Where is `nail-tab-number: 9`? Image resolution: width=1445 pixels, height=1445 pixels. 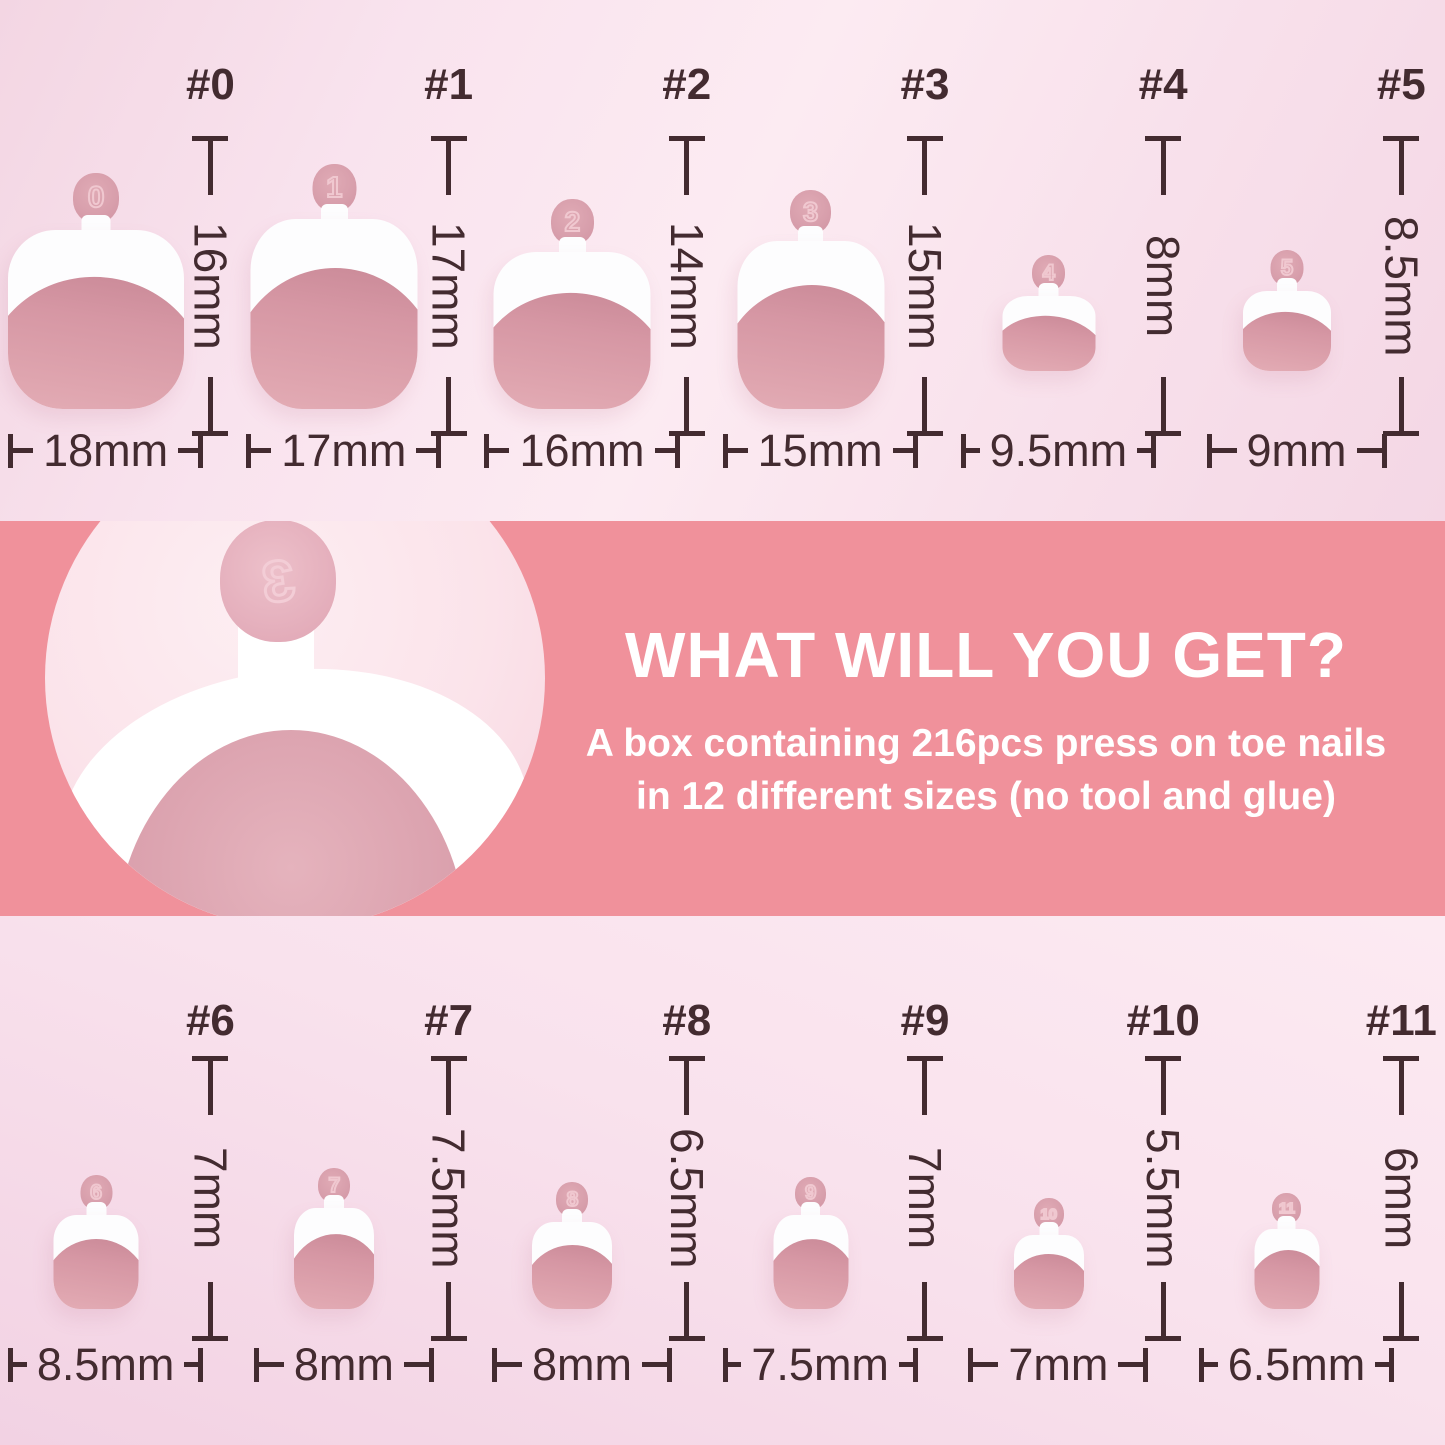 nail-tab-number: 9 is located at coordinates (810, 1193).